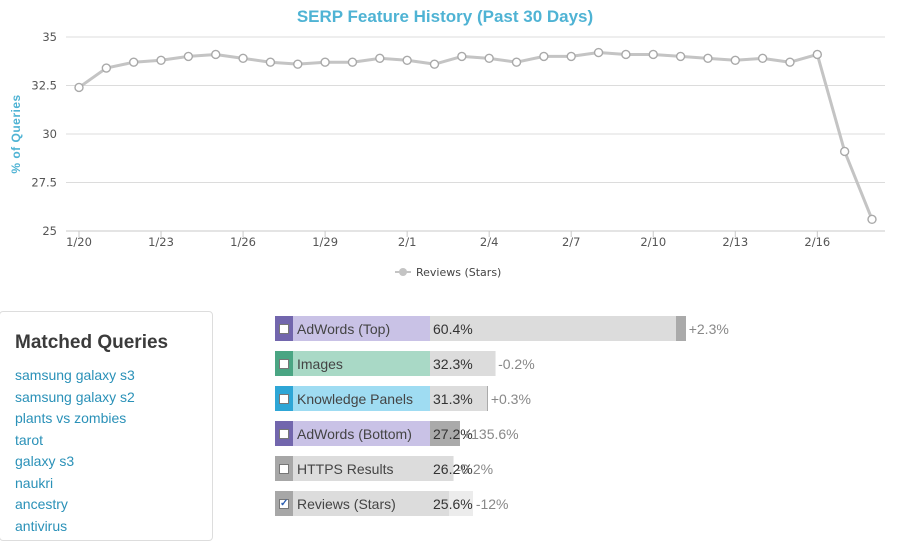 This screenshot has height=541, width=899. Describe the element at coordinates (453, 364) in the screenshot. I see `feature-percent: 32.3%` at that location.